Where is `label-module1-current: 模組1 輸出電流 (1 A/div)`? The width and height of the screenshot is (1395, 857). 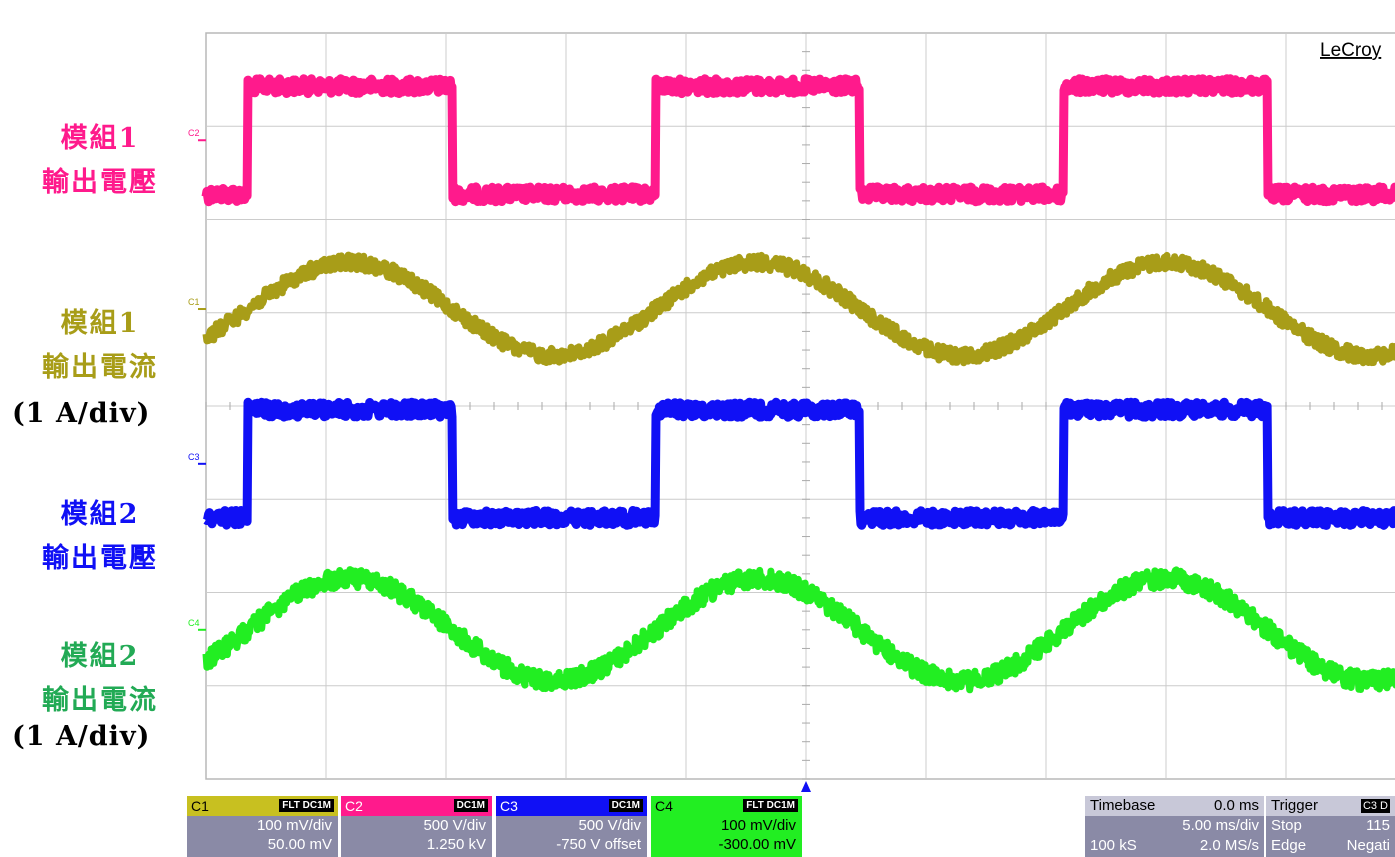 label-module1-current: 模組1 輸出電流 (1 A/div) is located at coordinates (100, 369).